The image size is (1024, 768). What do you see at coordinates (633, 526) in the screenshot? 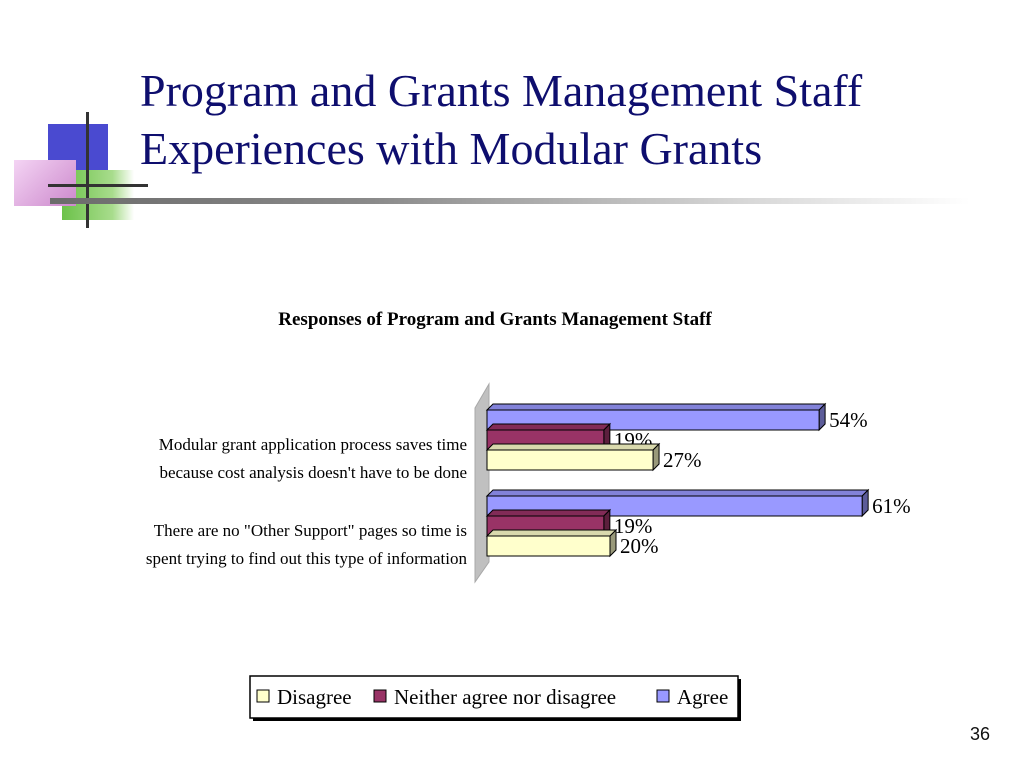
I see `data-label: 19%` at bounding box center [633, 526].